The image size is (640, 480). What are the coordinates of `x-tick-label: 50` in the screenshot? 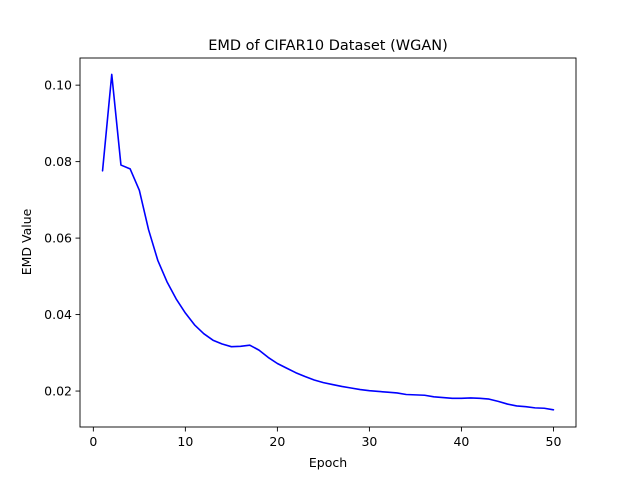 It's located at (554, 441).